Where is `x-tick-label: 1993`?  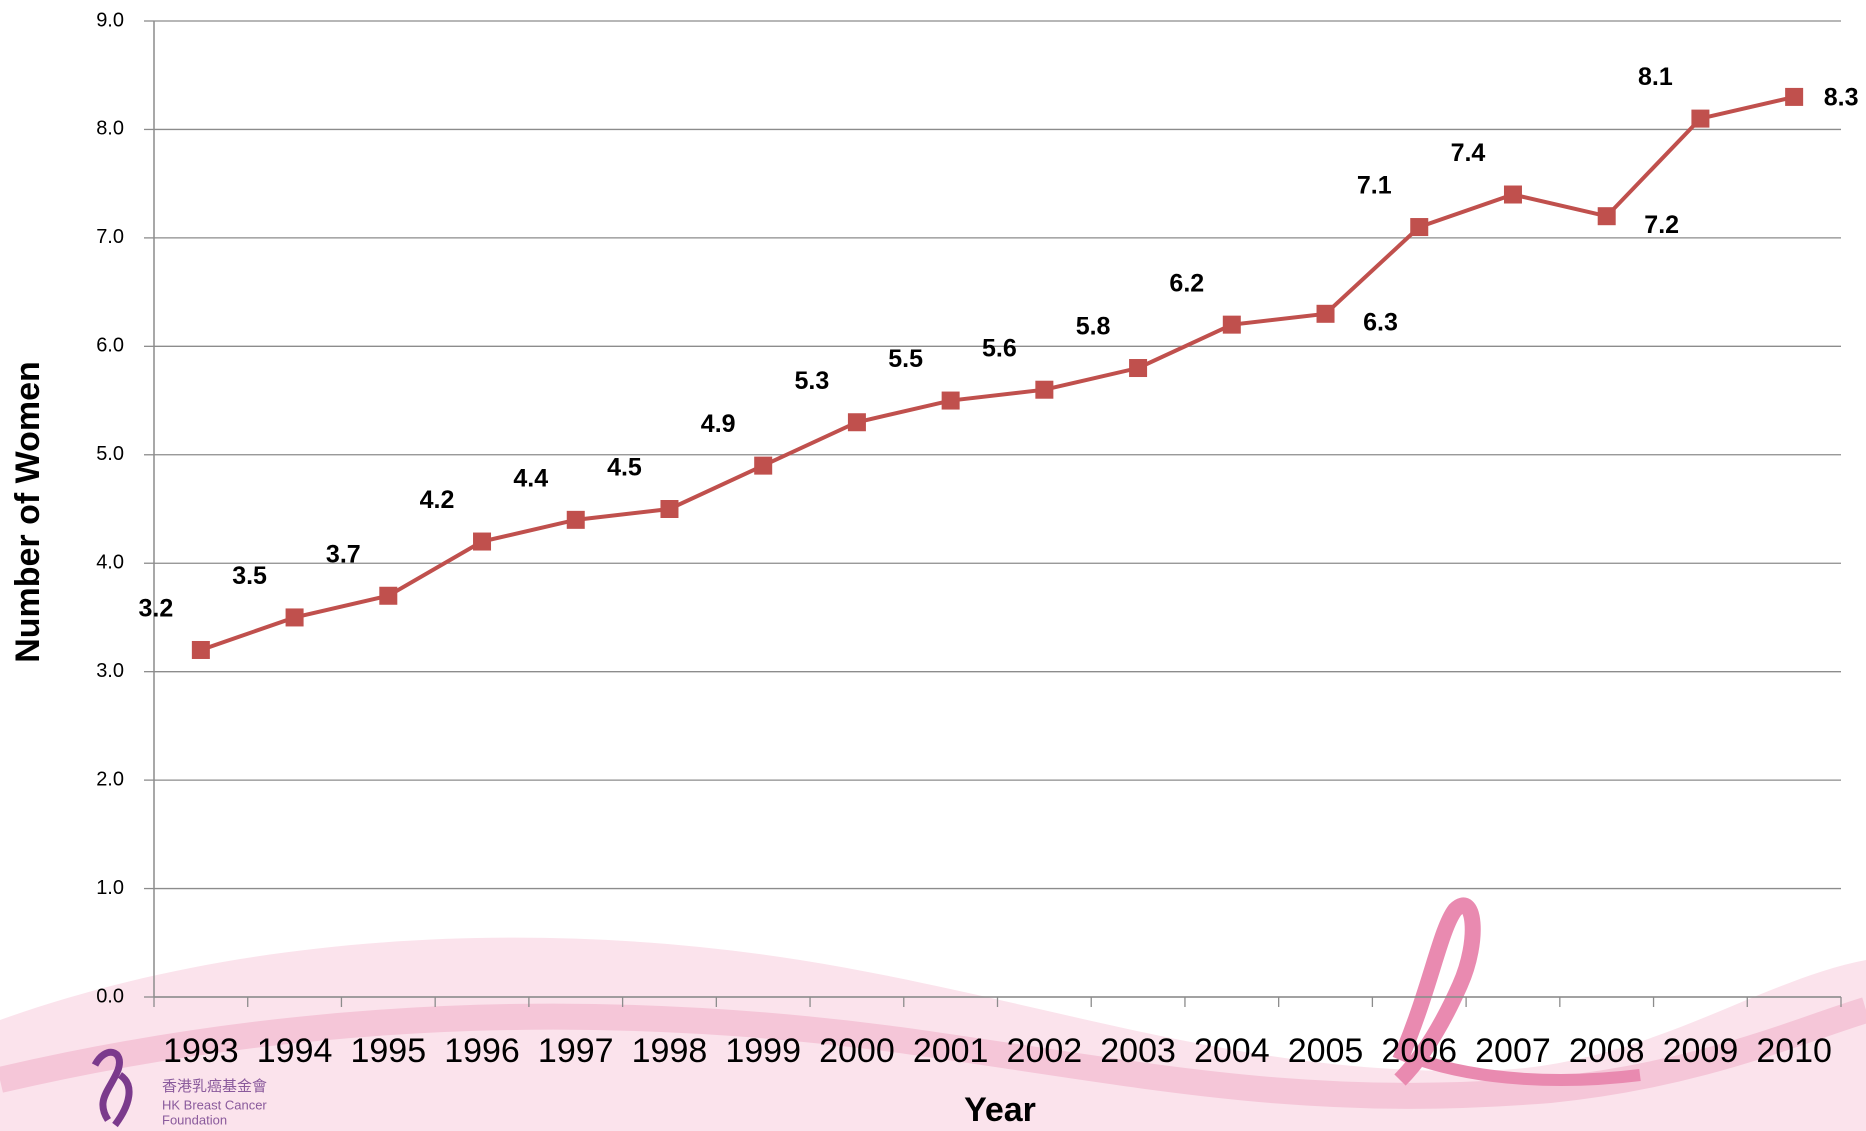 x-tick-label: 1993 is located at coordinates (201, 1051).